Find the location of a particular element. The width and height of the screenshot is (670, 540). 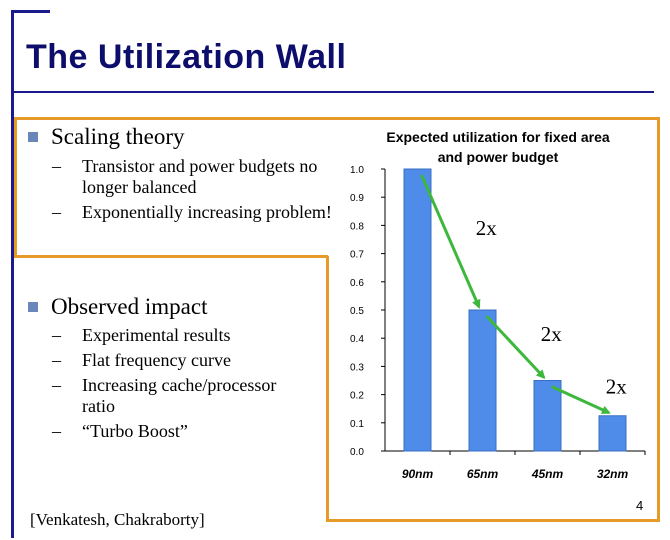

slide-title: The Utilization Wall is located at coordinates (186, 57).